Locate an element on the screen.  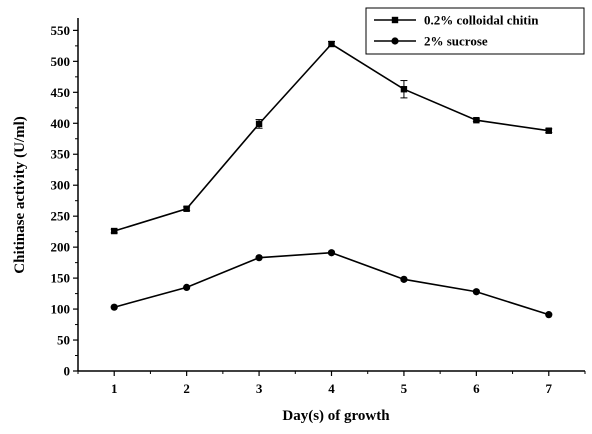
y-tick-label: 500 is located at coordinates (61, 61).